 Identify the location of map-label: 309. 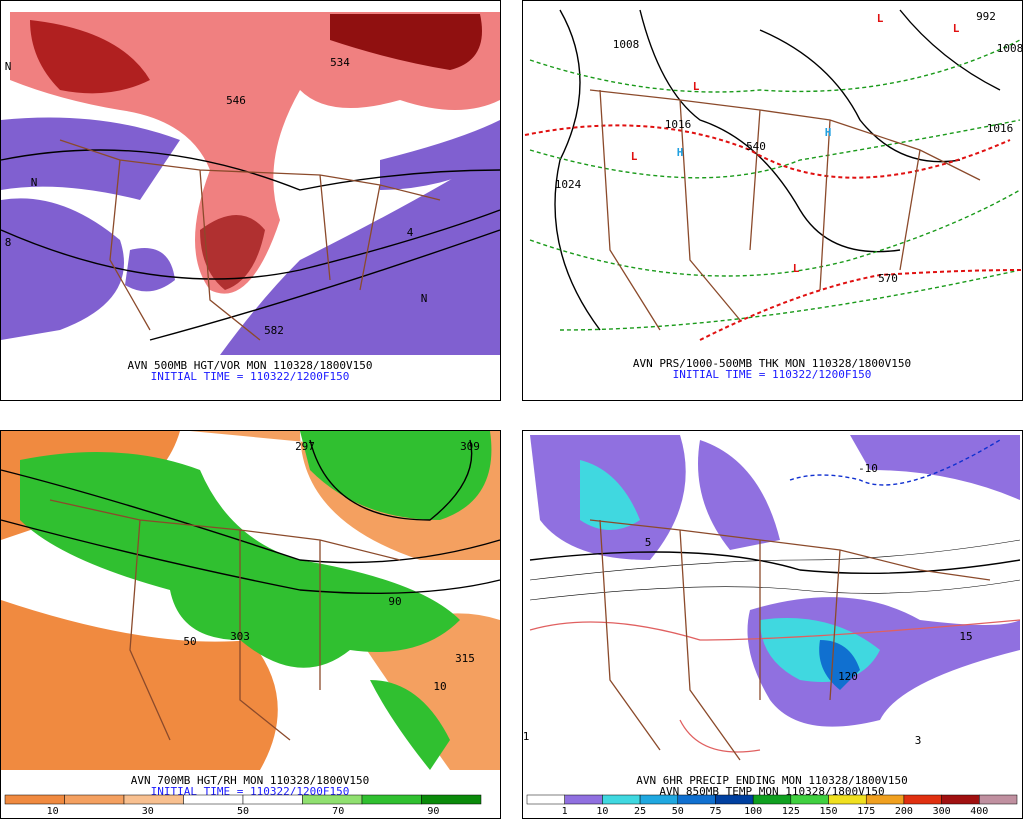
(470, 446).